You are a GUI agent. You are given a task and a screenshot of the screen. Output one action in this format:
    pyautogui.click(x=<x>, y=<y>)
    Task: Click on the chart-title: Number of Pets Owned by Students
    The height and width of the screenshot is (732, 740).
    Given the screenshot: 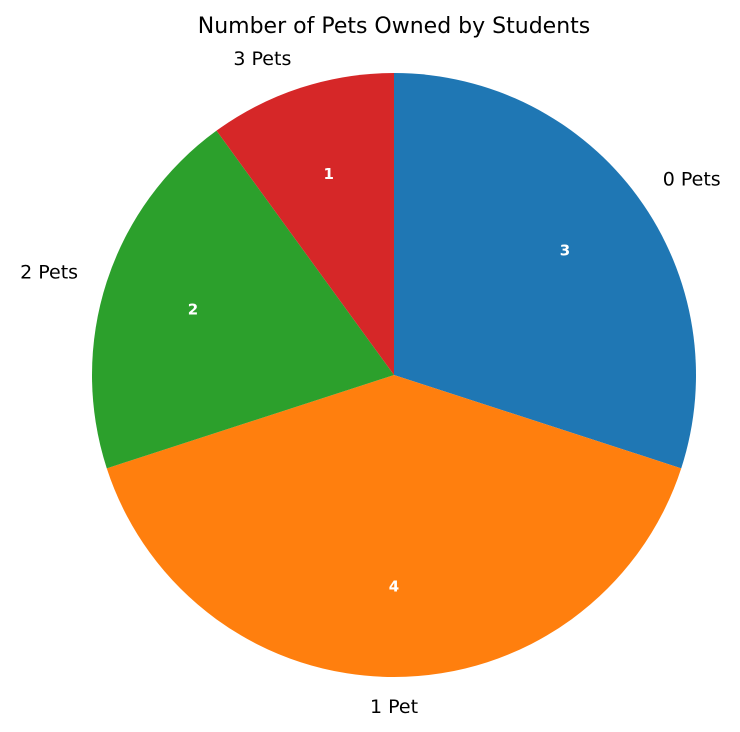 What is the action you would take?
    pyautogui.click(x=394, y=26)
    